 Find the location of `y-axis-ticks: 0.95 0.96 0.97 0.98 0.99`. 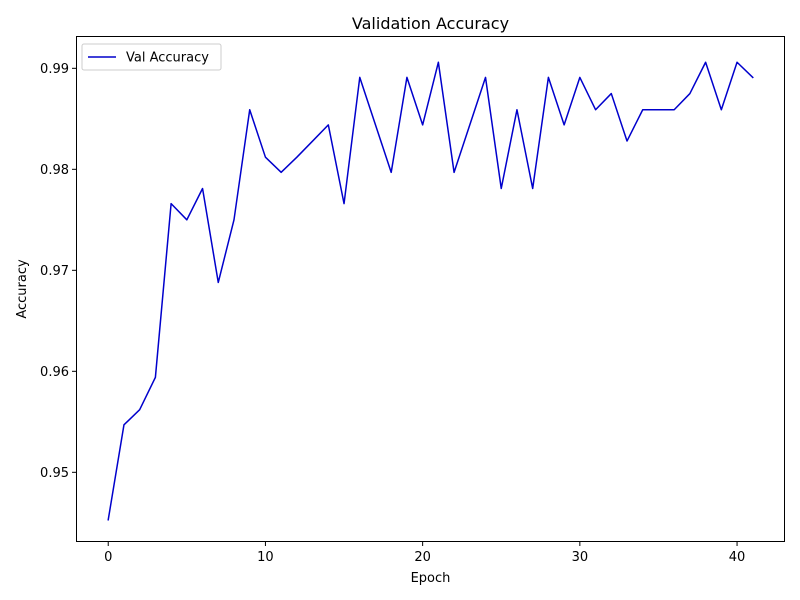

y-axis-ticks: 0.95 0.96 0.97 0.98 0.99 is located at coordinates (58, 271).